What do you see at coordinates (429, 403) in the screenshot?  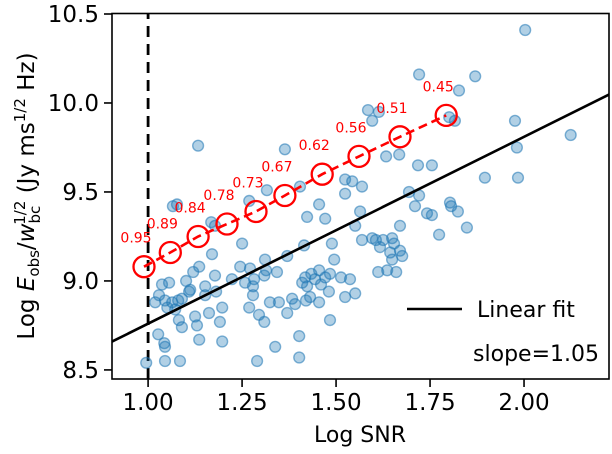 I see `x-tick-label: 1.75` at bounding box center [429, 403].